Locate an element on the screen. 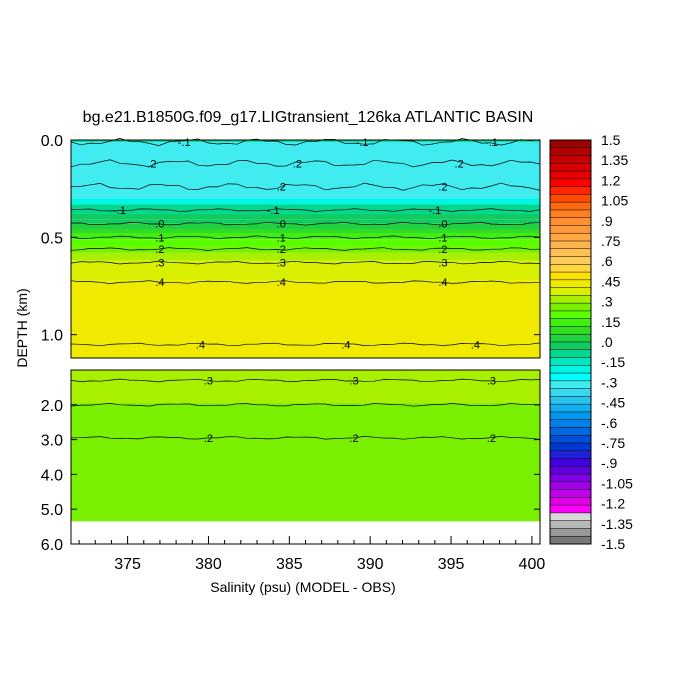 This screenshot has width=700, height=700. x-axis-label: Salinity (psu) (MODEL - OBS) is located at coordinates (302, 587).